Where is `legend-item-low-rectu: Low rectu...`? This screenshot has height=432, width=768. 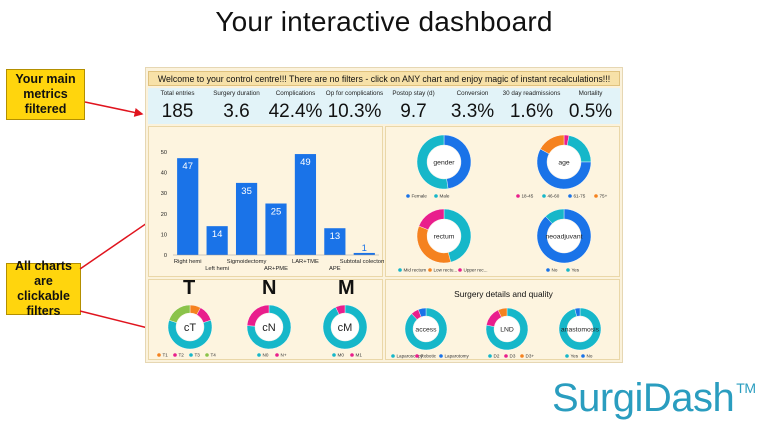
legend-item-low-rectu: Low rectu... is located at coordinates (446, 270).